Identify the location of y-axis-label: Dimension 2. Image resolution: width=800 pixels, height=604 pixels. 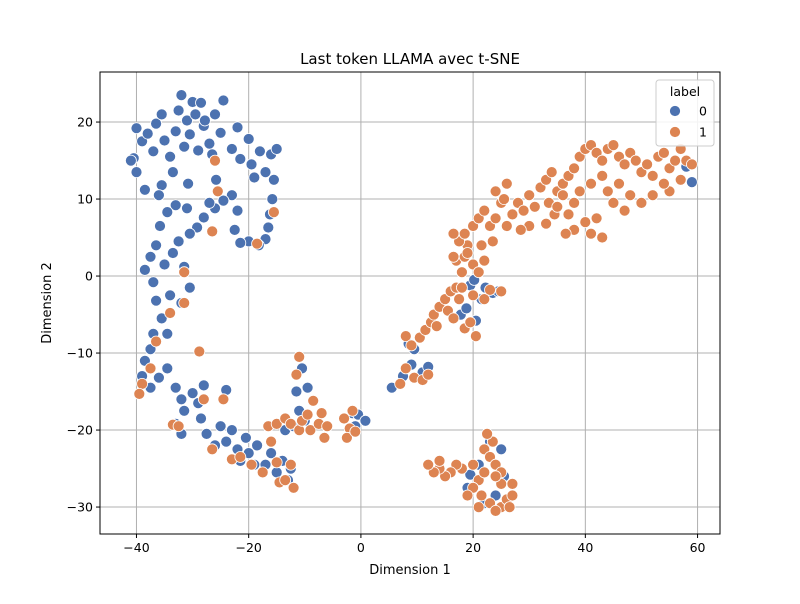
(47, 303).